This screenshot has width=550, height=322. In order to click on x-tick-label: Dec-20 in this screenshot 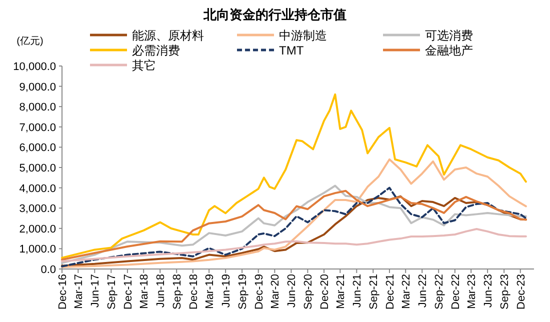, I will do `click(325, 292)`.